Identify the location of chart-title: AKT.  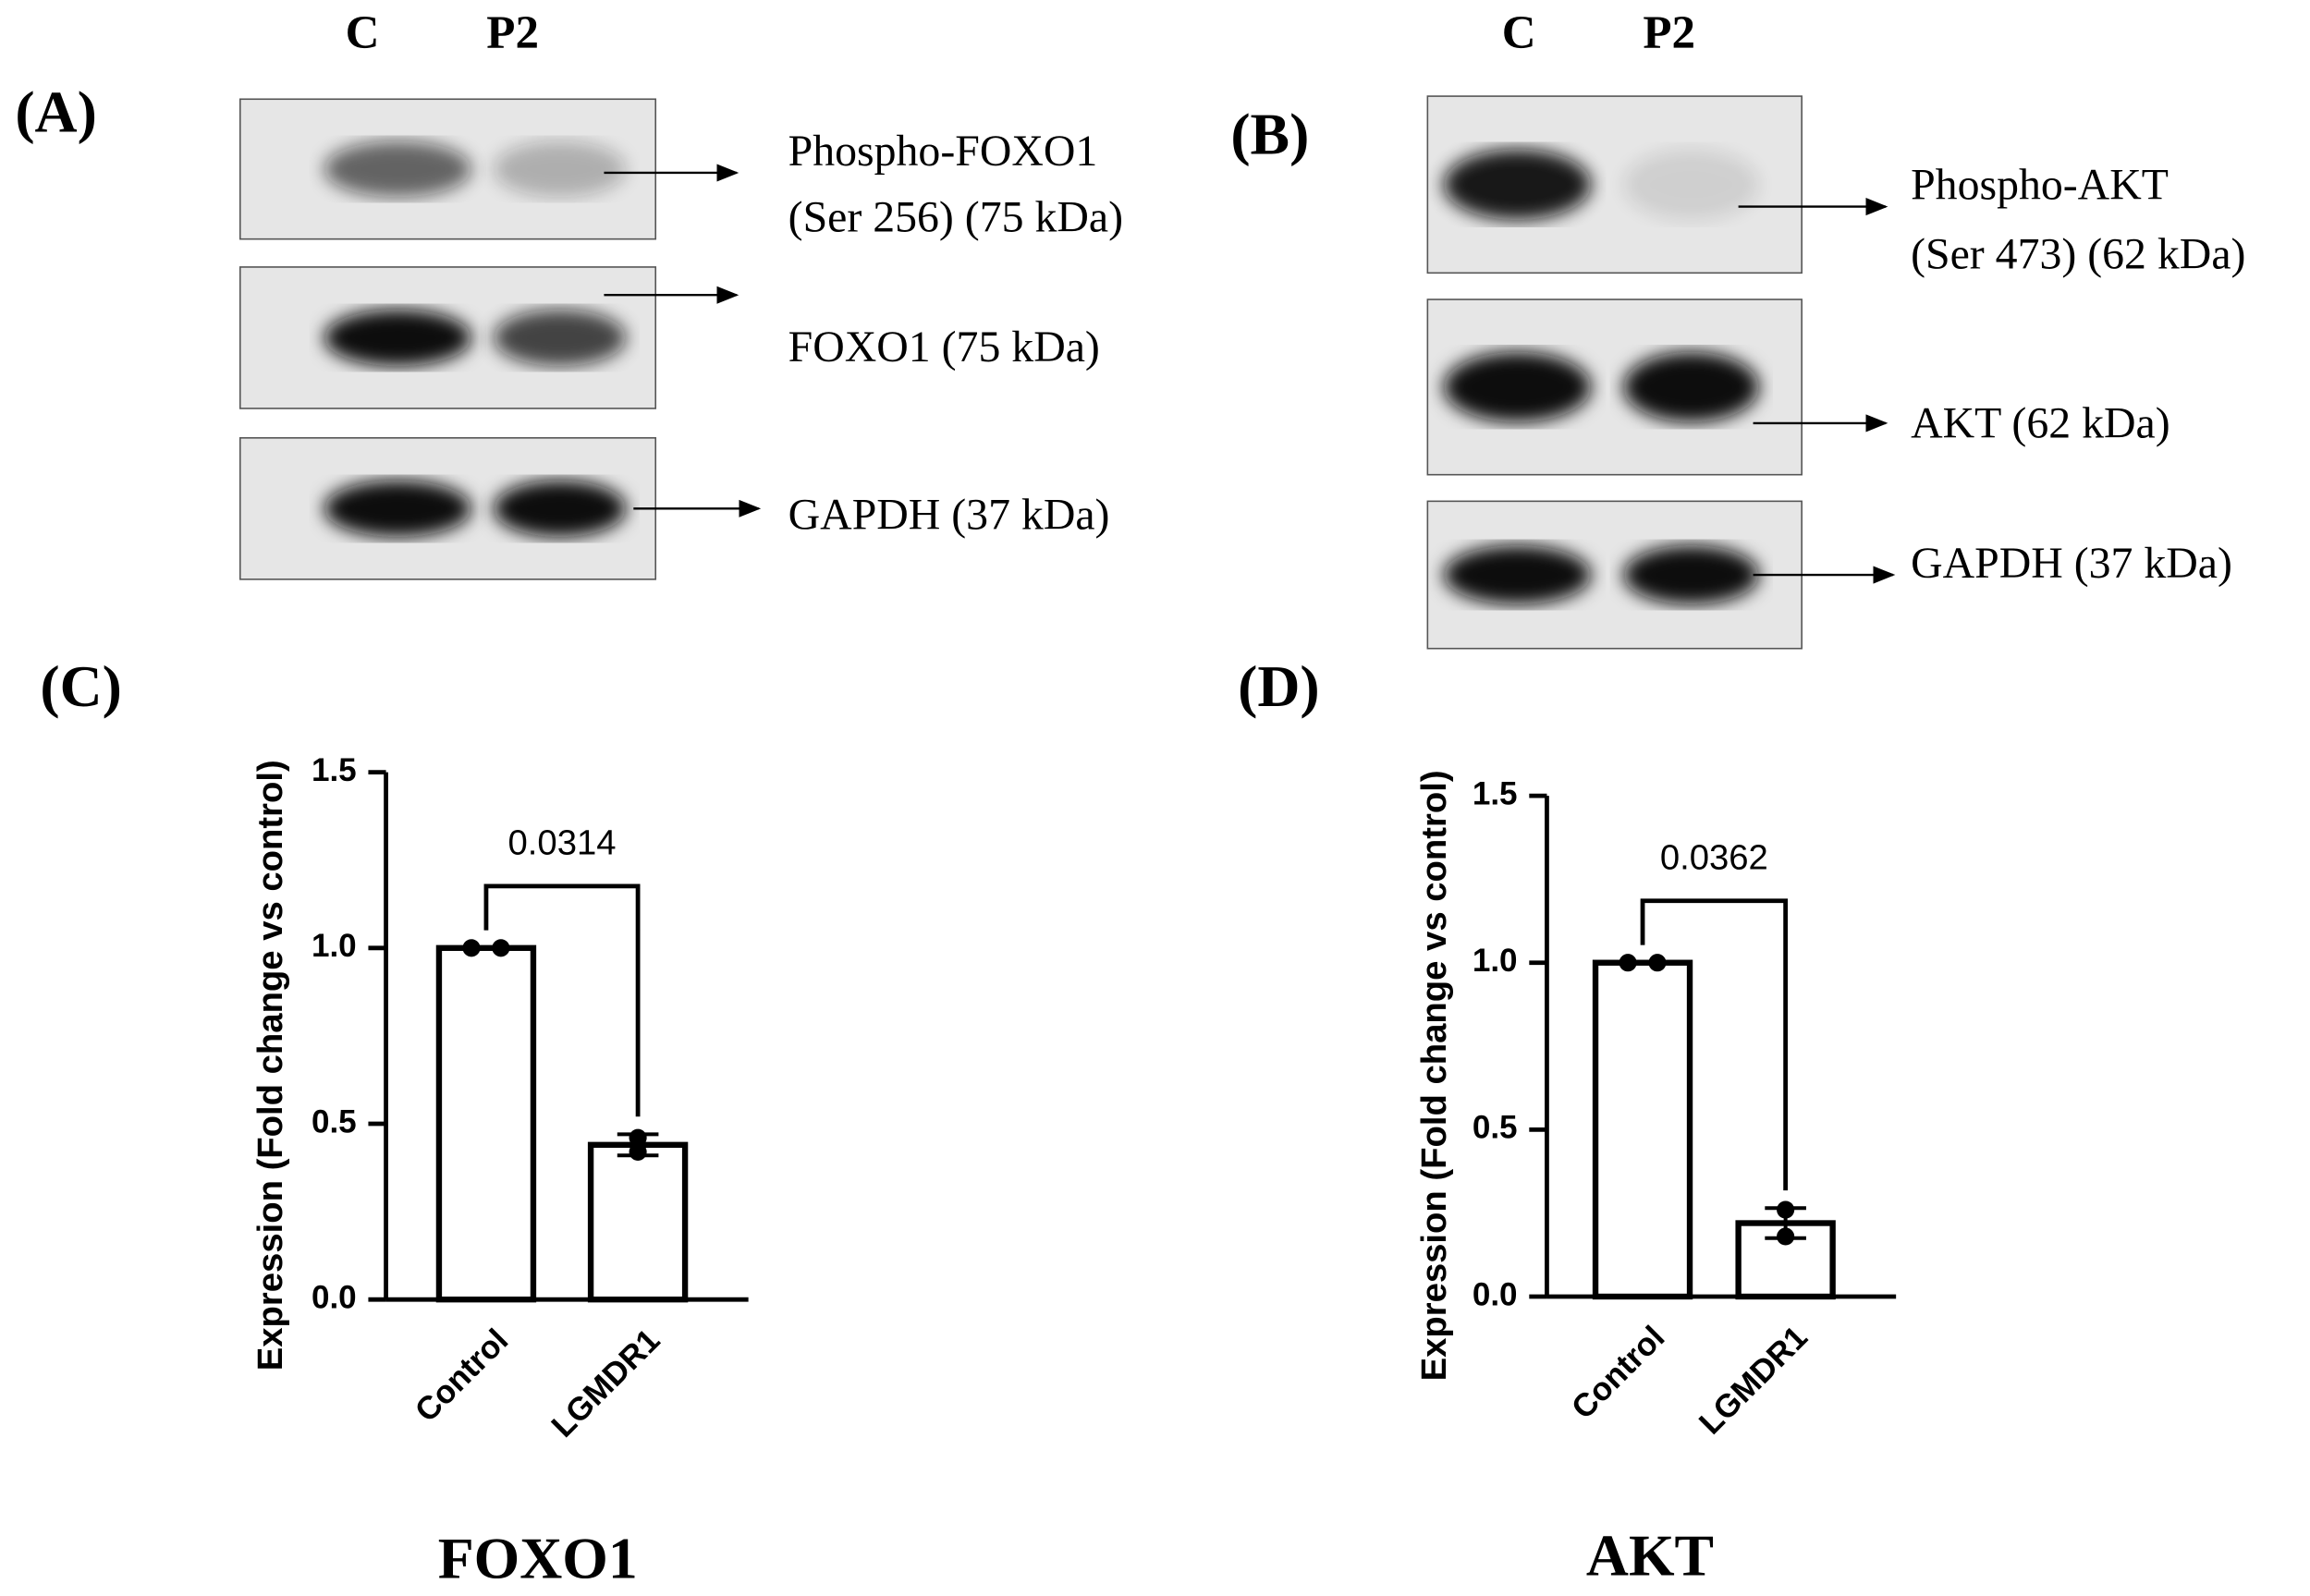
(1650, 1555).